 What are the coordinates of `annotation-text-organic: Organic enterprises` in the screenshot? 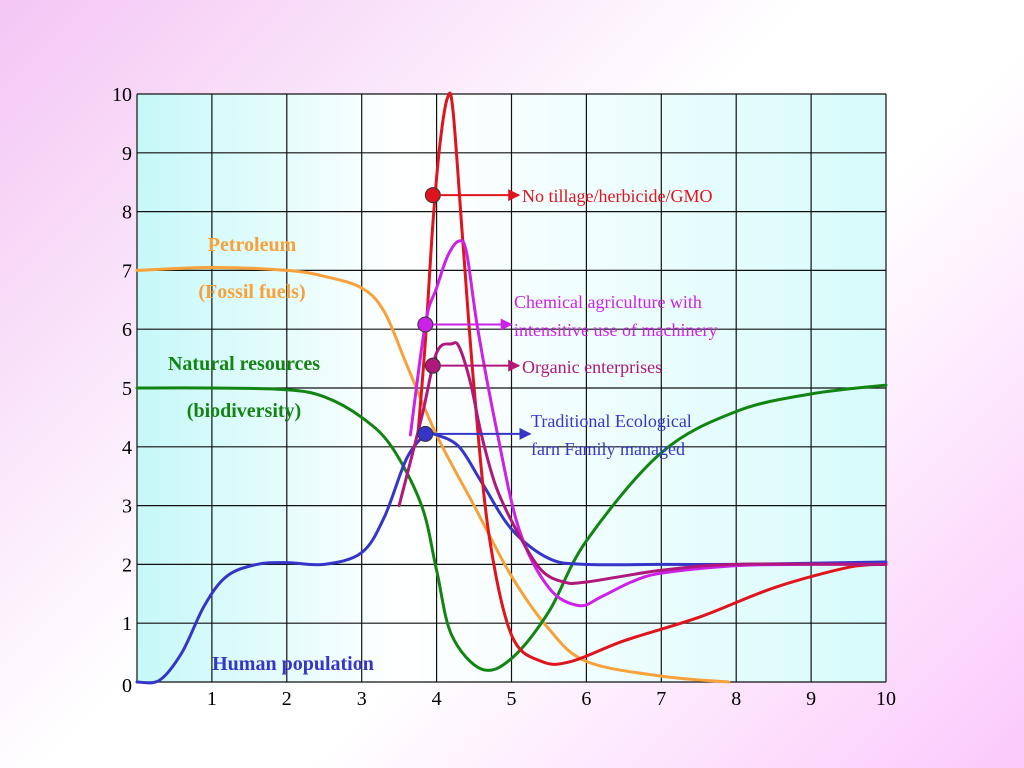 It's located at (592, 367).